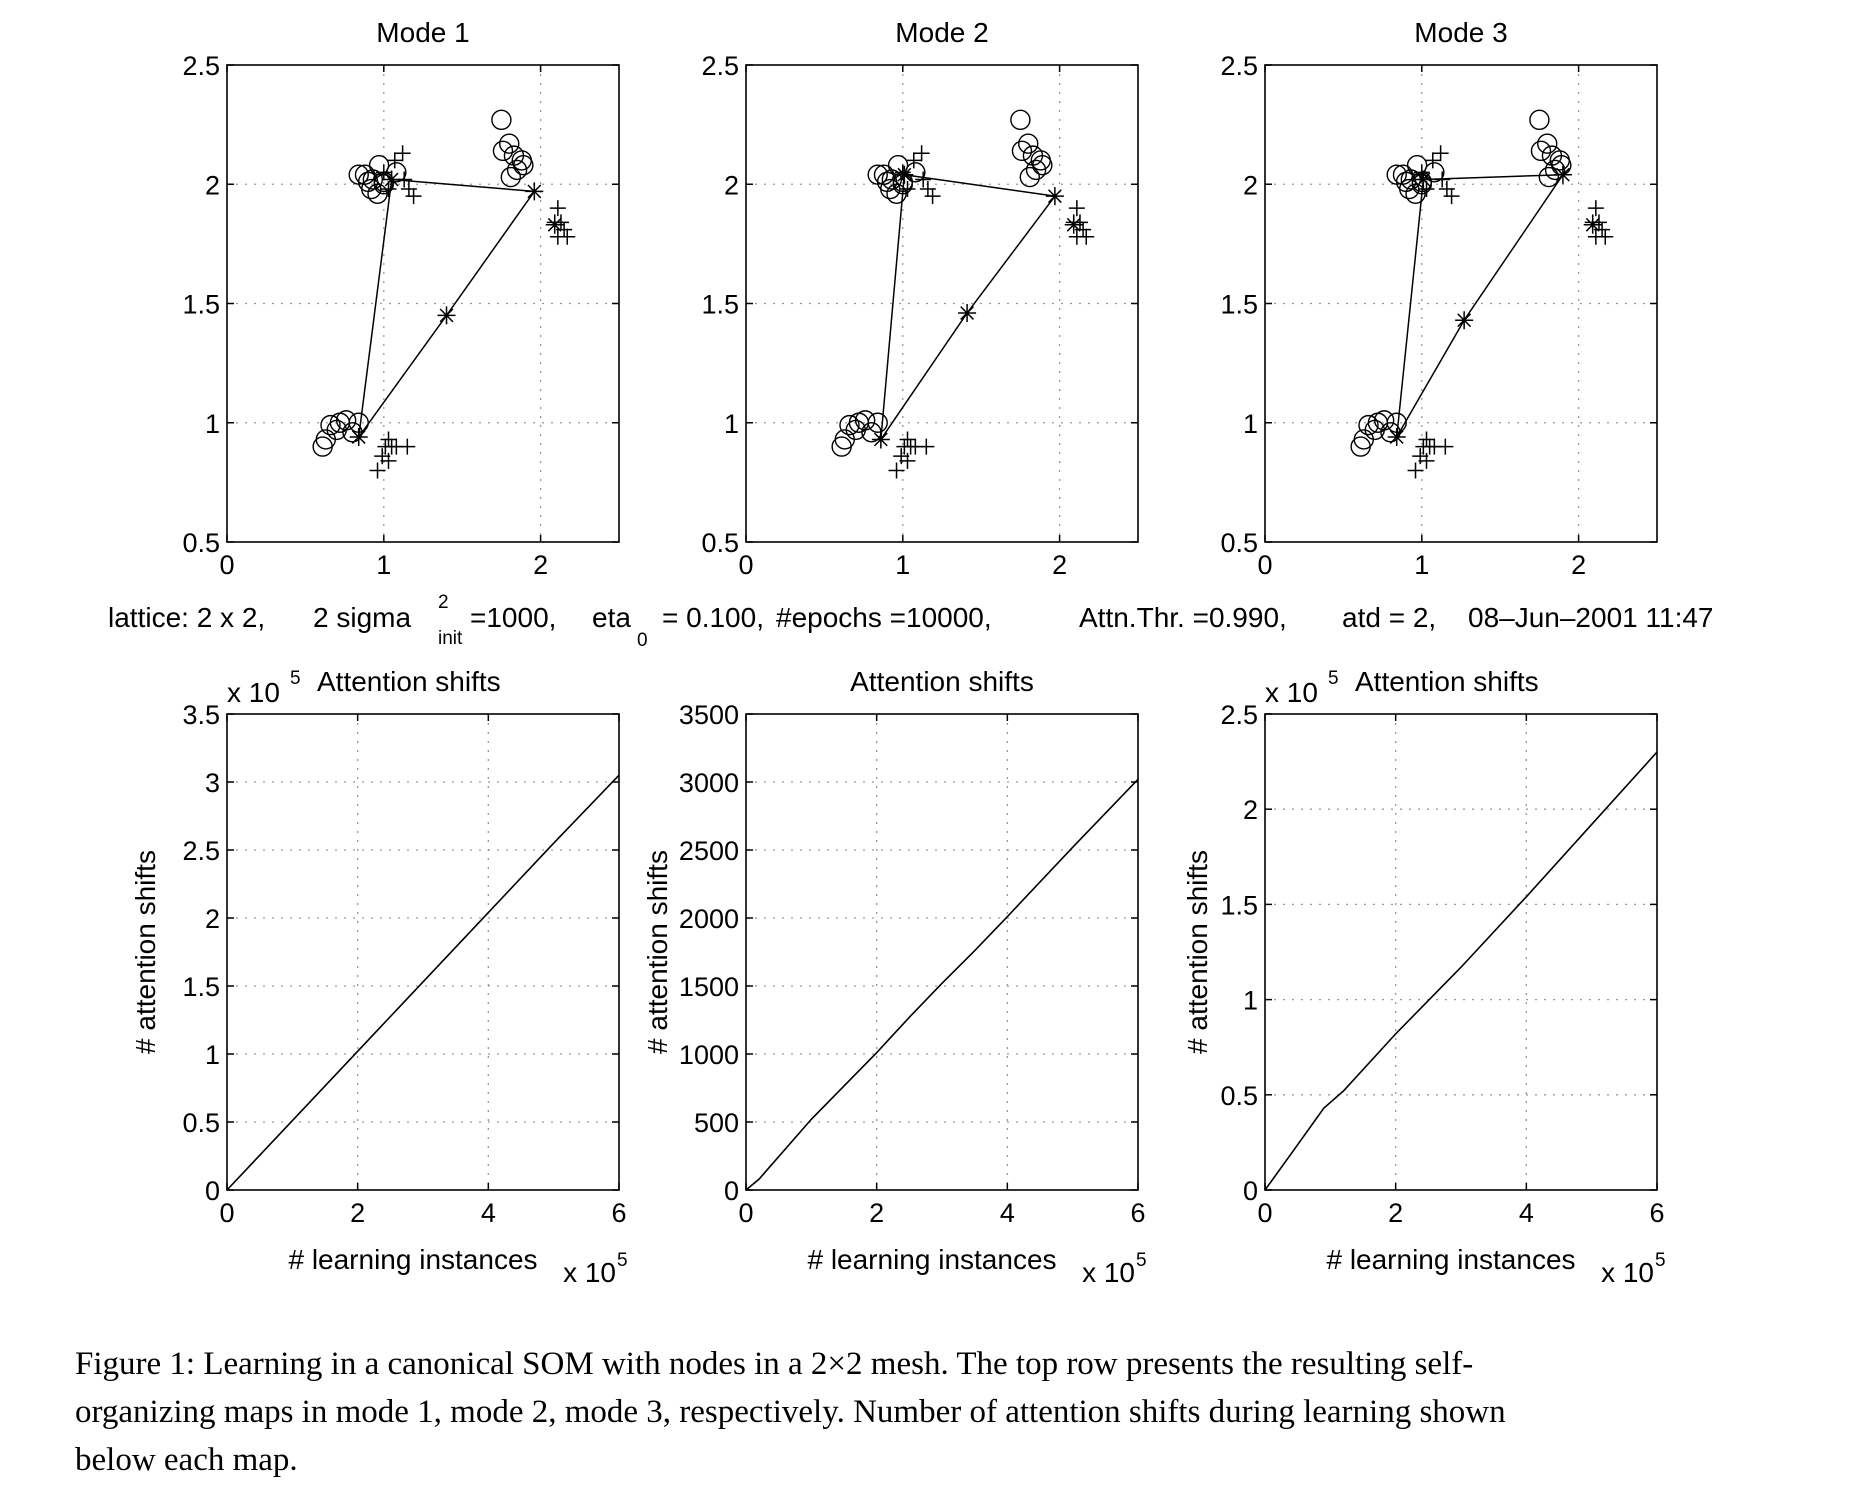 This screenshot has height=1486, width=1856. Describe the element at coordinates (450, 638) in the screenshot. I see `params-sigma-sub: init` at that location.